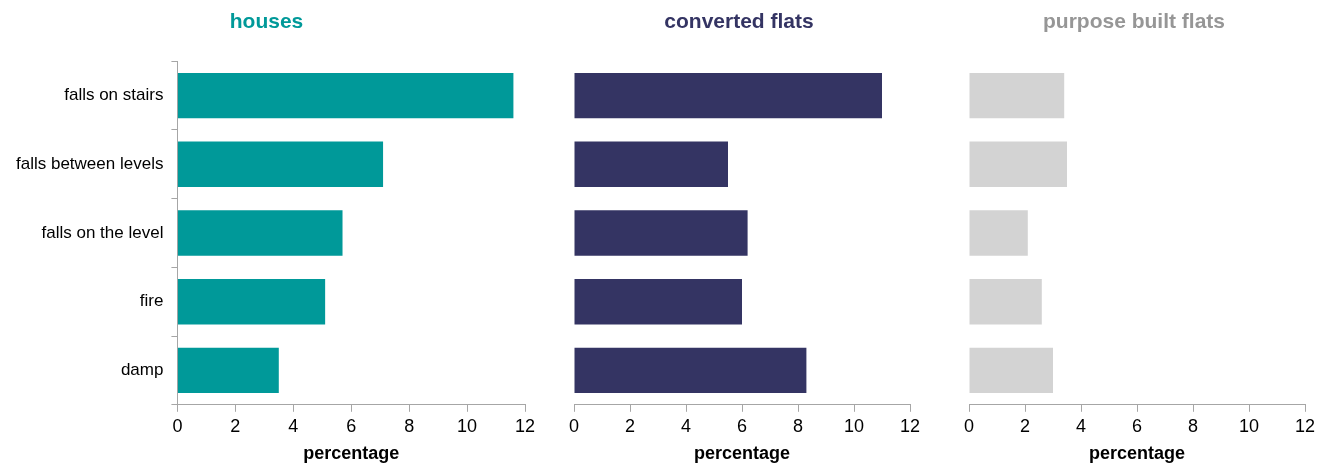  What do you see at coordinates (89, 163) in the screenshot?
I see `y-tick-label: falls between levels` at bounding box center [89, 163].